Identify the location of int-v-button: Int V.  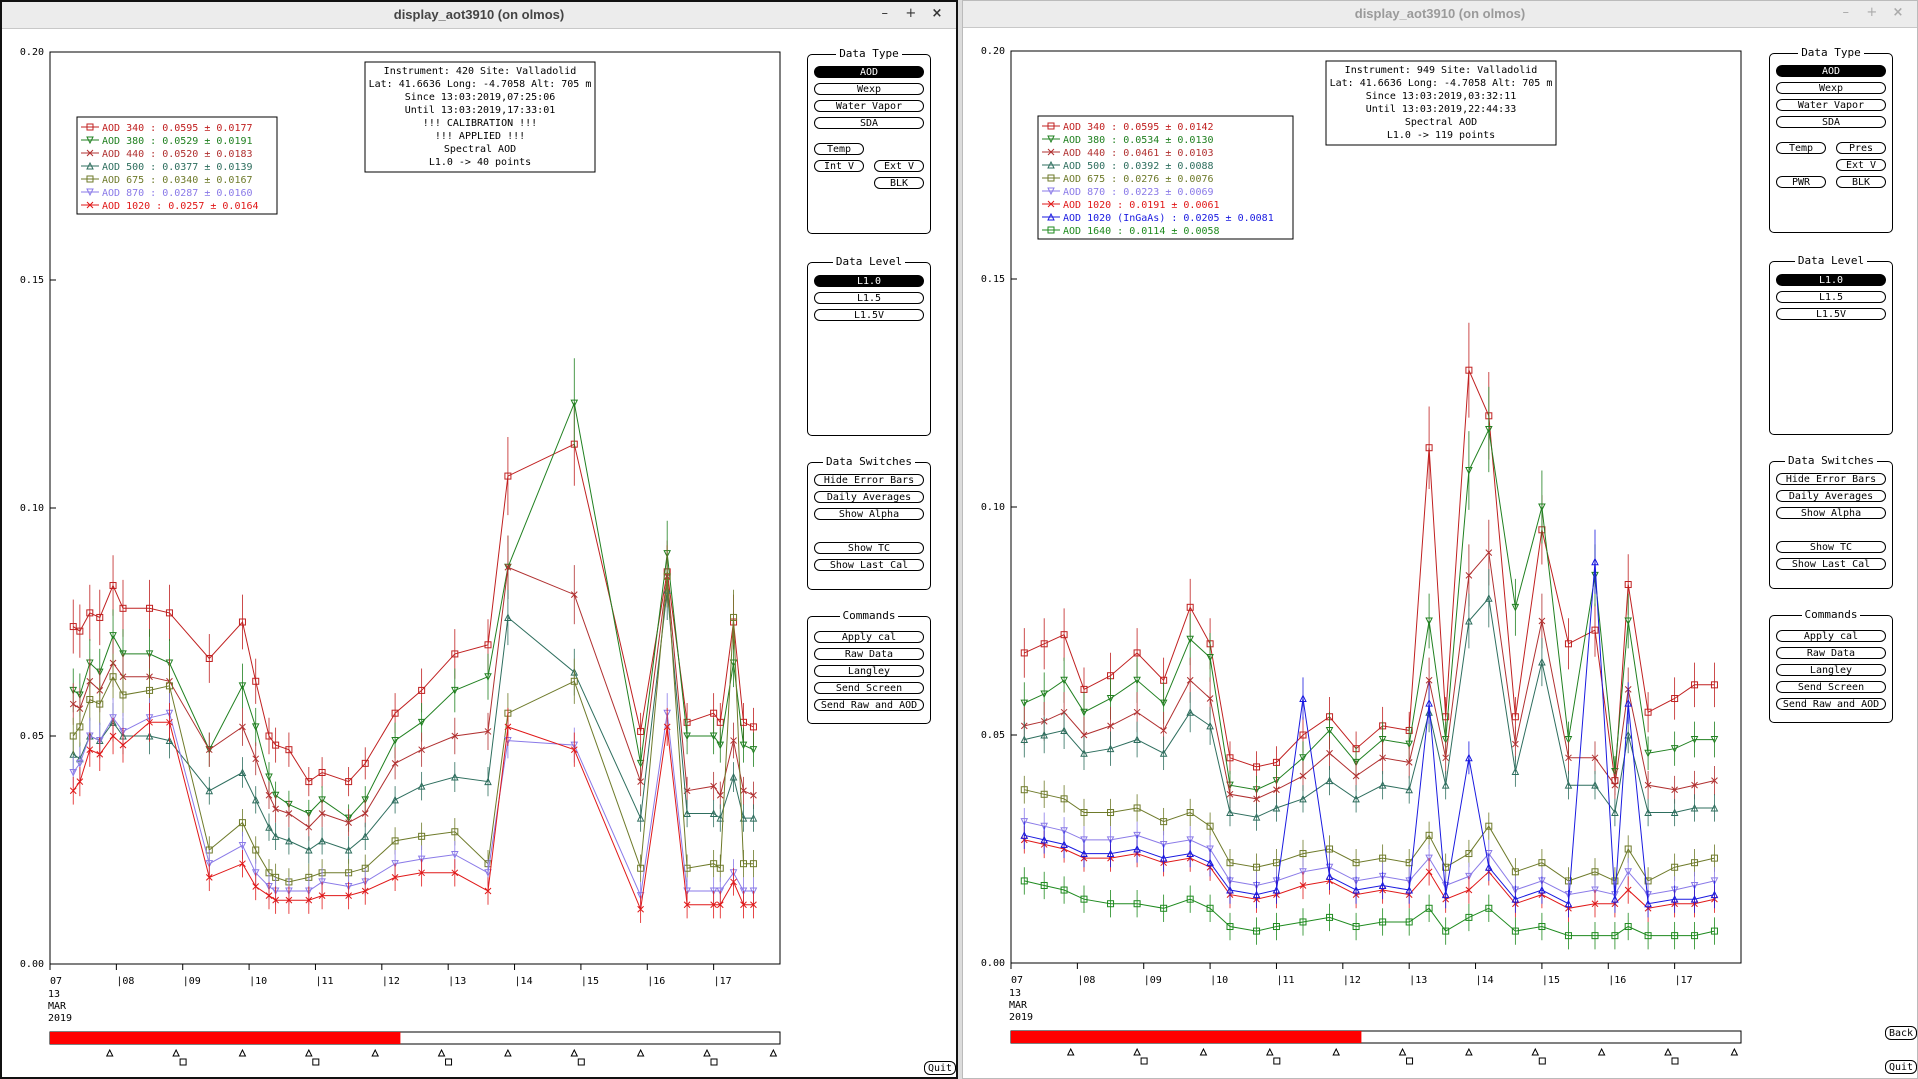
(839, 166).